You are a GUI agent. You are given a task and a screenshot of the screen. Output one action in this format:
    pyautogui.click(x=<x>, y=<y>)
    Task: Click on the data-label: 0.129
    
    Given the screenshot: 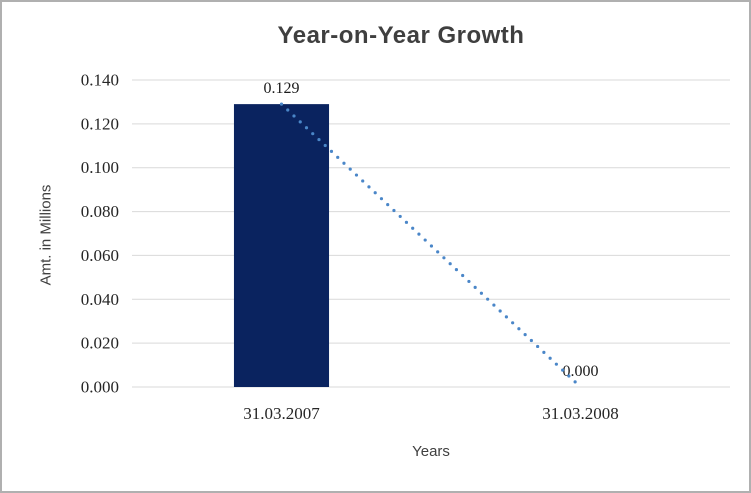 What is the action you would take?
    pyautogui.click(x=282, y=88)
    